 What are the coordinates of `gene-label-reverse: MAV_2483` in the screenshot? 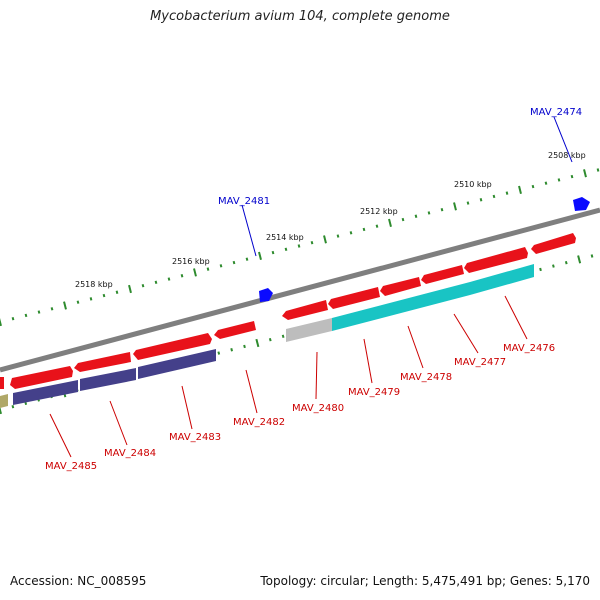 It's located at (195, 437).